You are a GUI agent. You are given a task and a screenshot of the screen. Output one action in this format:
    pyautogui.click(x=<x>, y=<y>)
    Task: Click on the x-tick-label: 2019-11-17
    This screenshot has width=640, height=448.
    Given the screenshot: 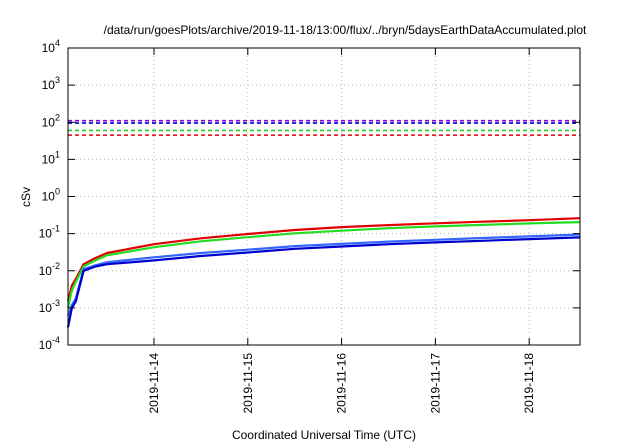 What is the action you would take?
    pyautogui.click(x=435, y=383)
    